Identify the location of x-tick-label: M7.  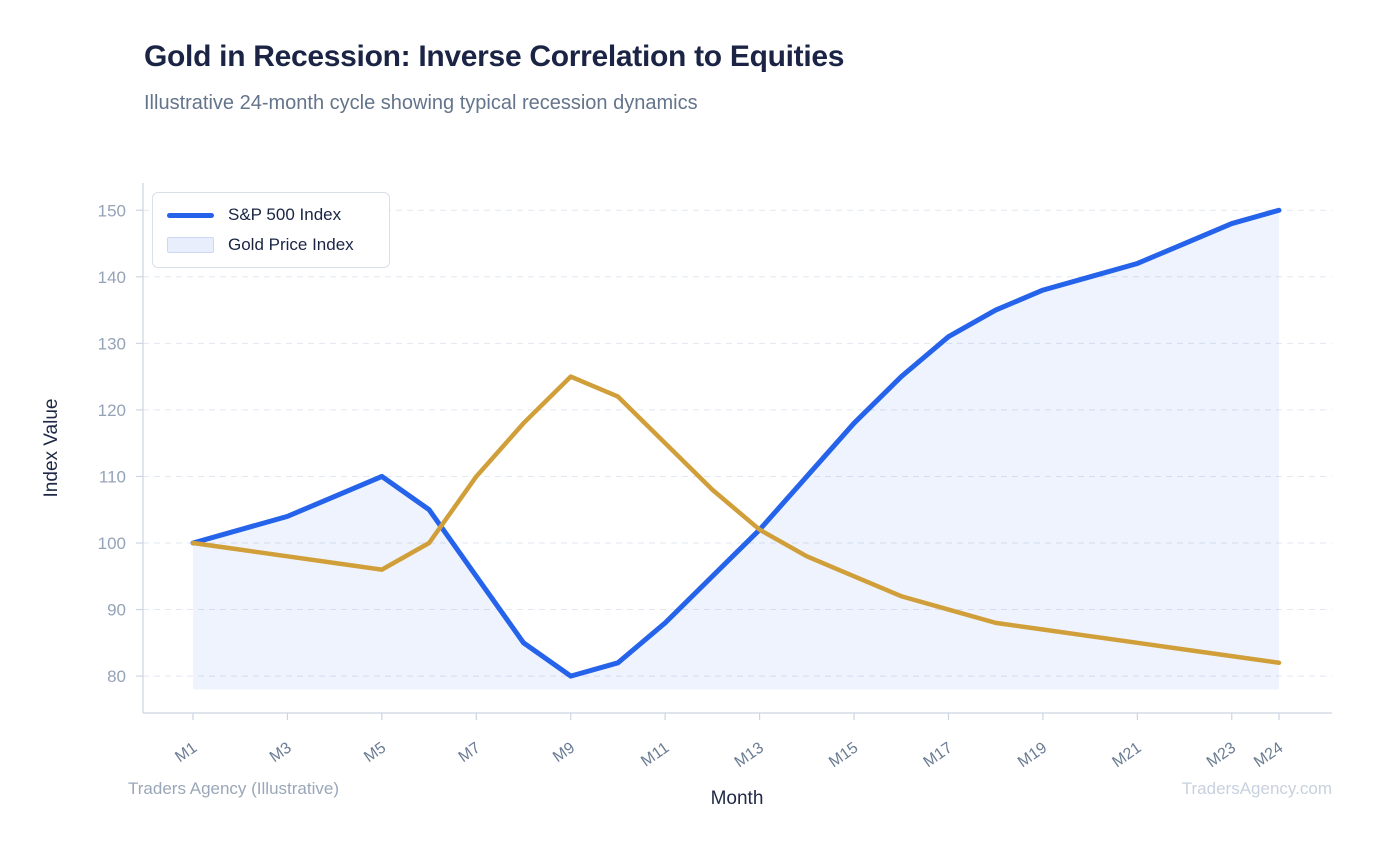
(470, 752).